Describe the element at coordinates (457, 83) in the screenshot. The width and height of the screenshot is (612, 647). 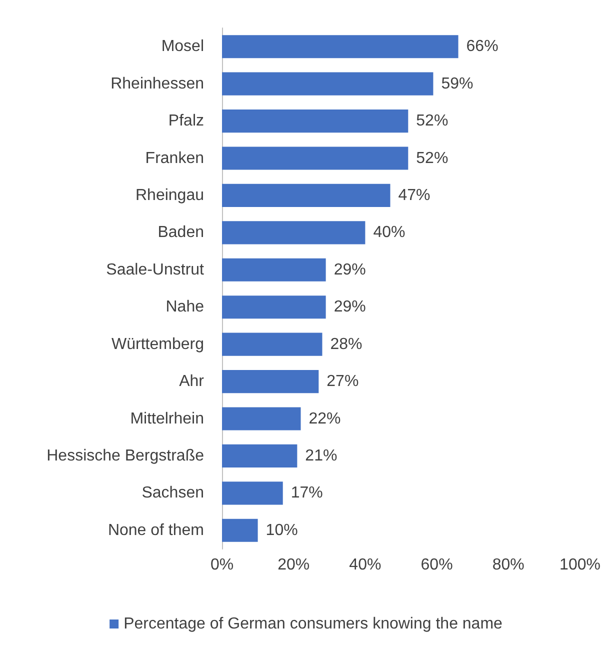
I see `data-label: 59%` at that location.